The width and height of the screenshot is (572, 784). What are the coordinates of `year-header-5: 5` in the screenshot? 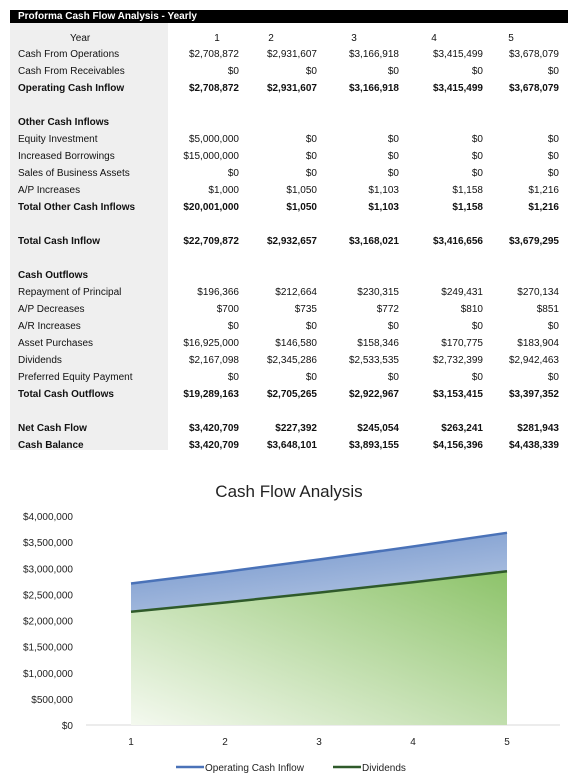 It's located at (511, 38).